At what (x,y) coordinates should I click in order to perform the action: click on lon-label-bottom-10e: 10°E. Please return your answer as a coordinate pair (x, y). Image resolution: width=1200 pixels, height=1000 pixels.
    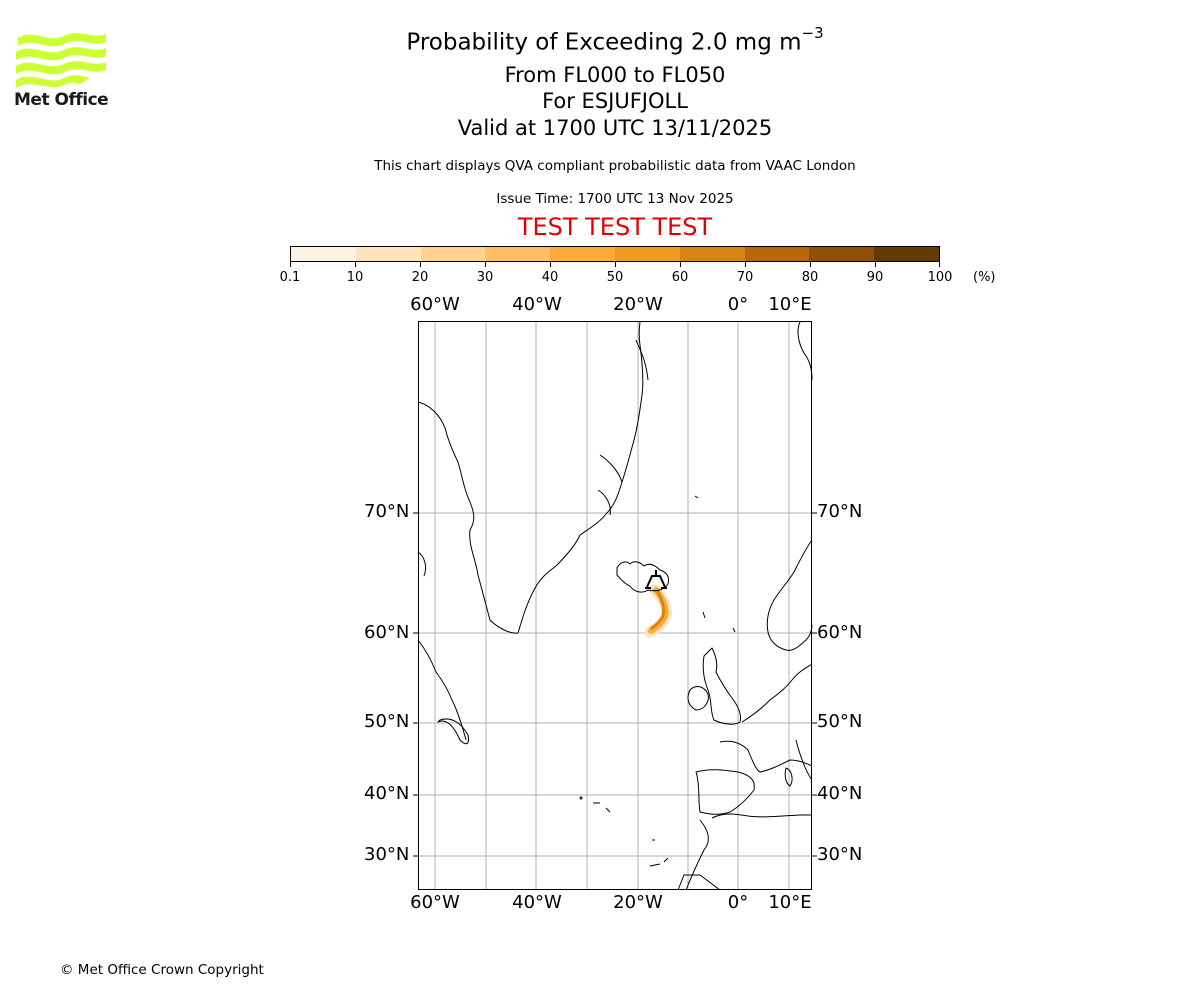
    Looking at the image, I should click on (790, 902).